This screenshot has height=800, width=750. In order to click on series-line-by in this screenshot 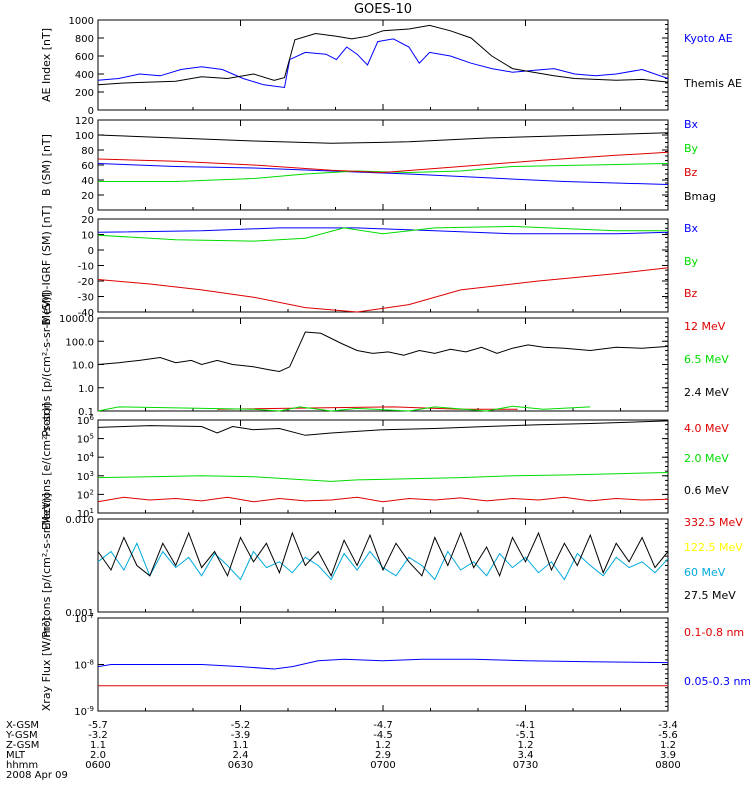, I will do `click(382, 233)`.